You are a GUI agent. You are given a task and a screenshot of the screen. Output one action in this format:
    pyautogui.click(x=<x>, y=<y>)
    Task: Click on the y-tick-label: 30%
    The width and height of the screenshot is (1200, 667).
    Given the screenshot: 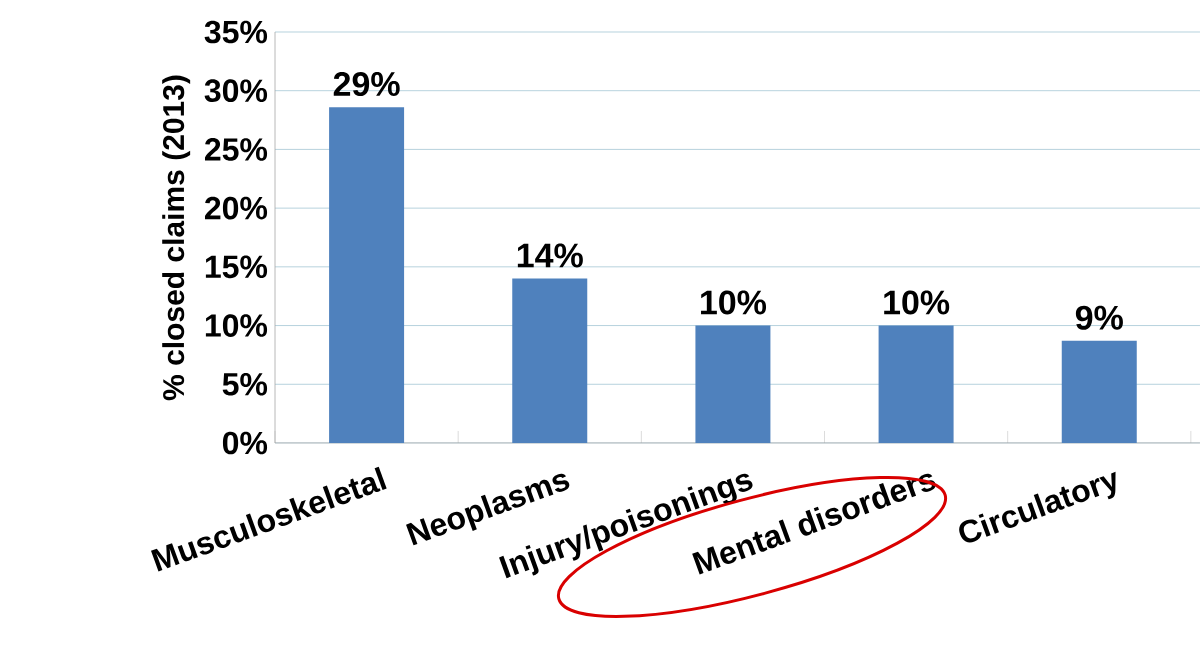 What is the action you would take?
    pyautogui.click(x=236, y=91)
    